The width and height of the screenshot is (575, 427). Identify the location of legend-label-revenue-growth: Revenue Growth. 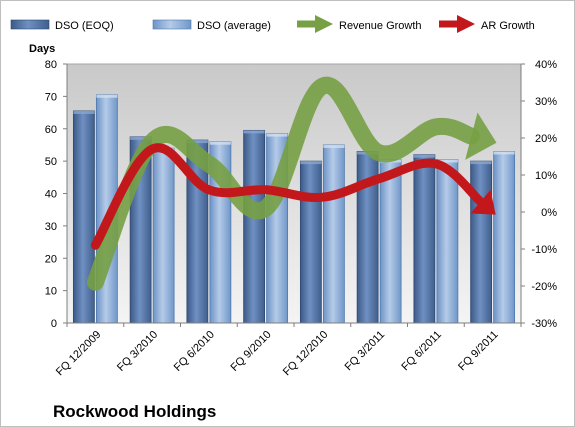
(380, 26).